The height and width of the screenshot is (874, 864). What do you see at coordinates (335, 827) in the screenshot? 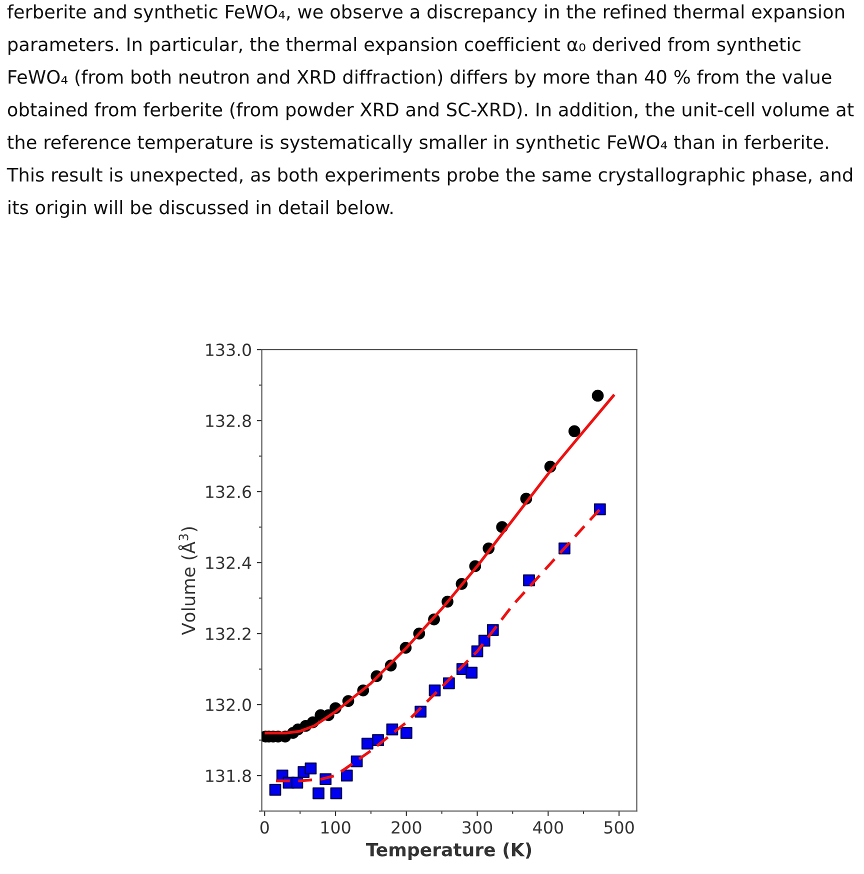
I see `x-tick-label: 100` at bounding box center [335, 827].